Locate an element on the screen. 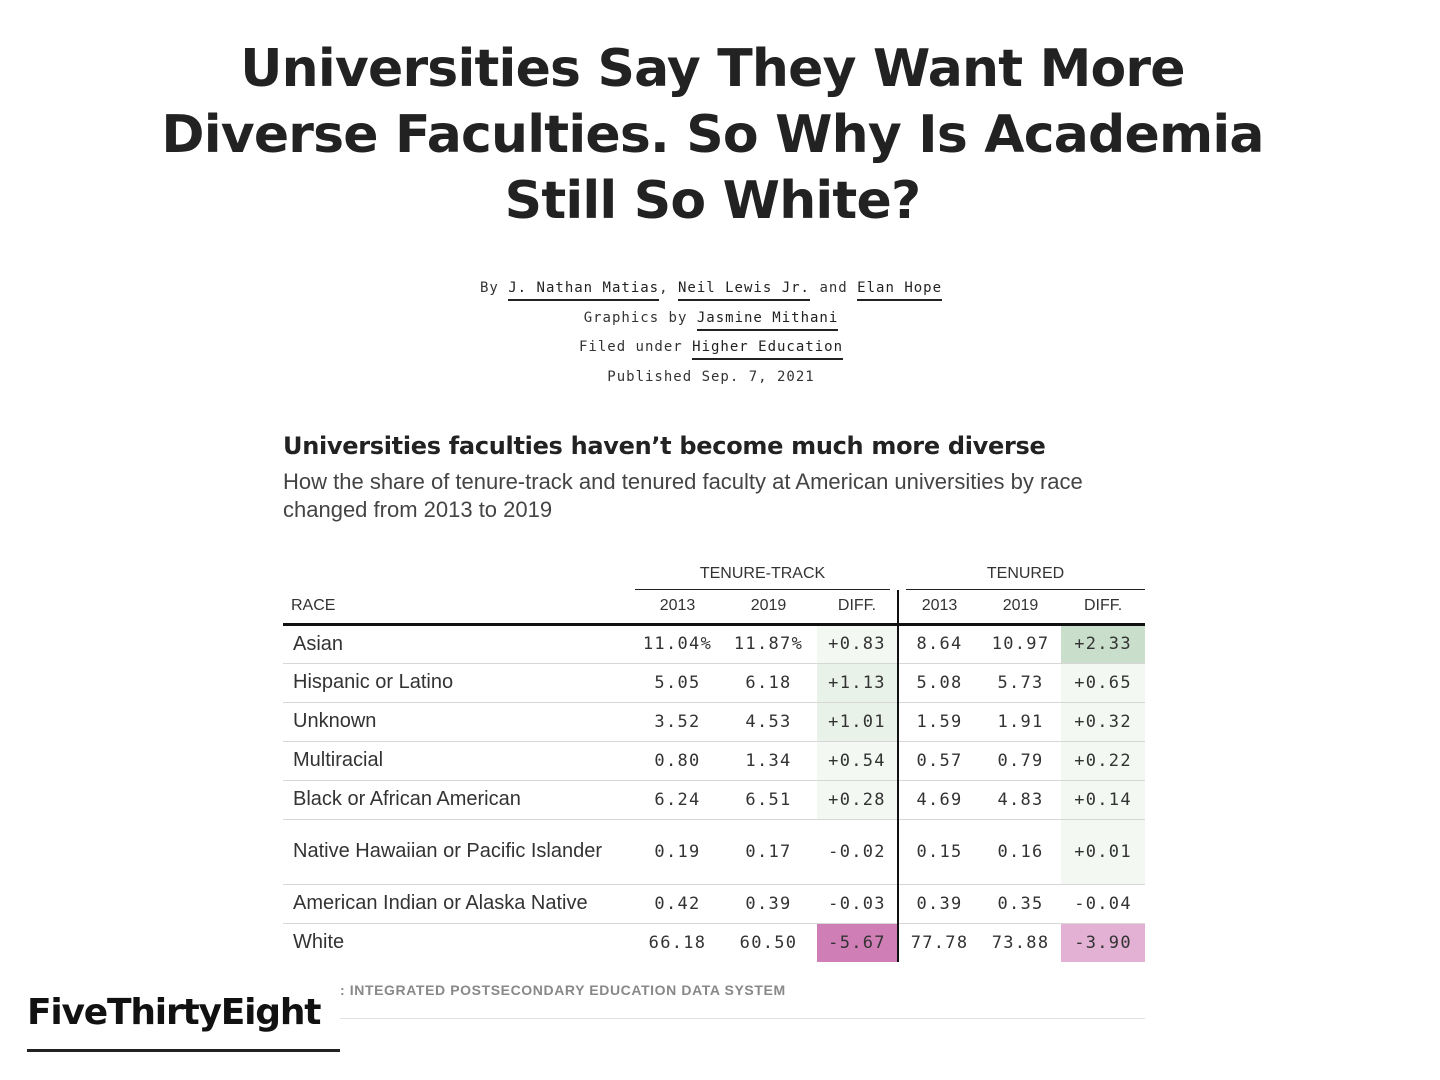 This screenshot has height=1080, width=1440. cell-tt-2019: 1.34 is located at coordinates (768, 761).